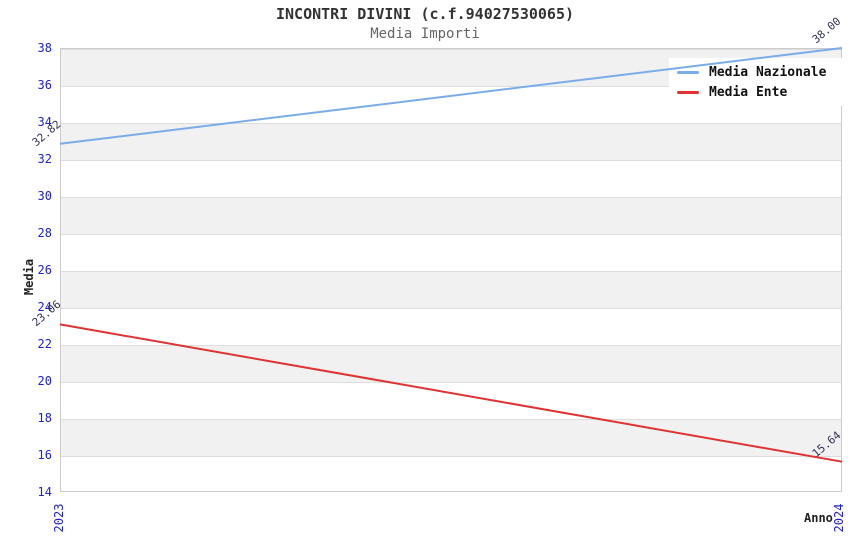  Describe the element at coordinates (44, 307) in the screenshot. I see `y-tick-label: 24` at that location.